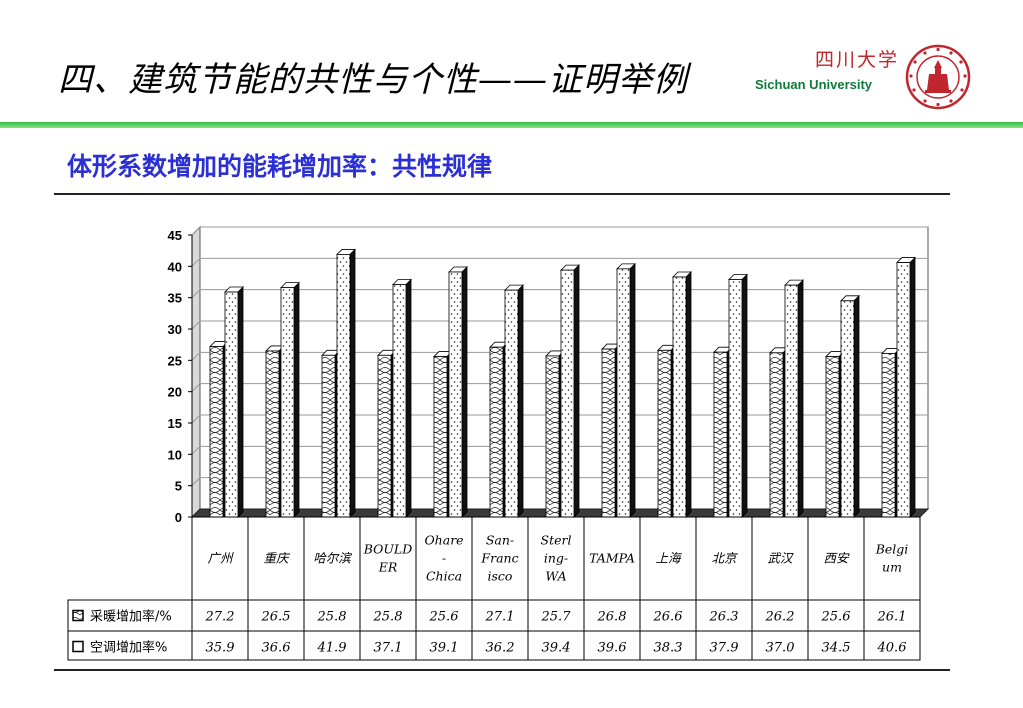 This screenshot has height=708, width=1023. What do you see at coordinates (175, 454) in the screenshot?
I see `y-tick-label: 10` at bounding box center [175, 454].